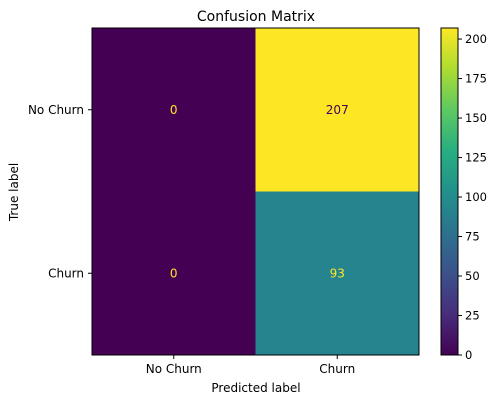  Describe the element at coordinates (337, 369) in the screenshot. I see `x-tick-label: Churn` at that location.